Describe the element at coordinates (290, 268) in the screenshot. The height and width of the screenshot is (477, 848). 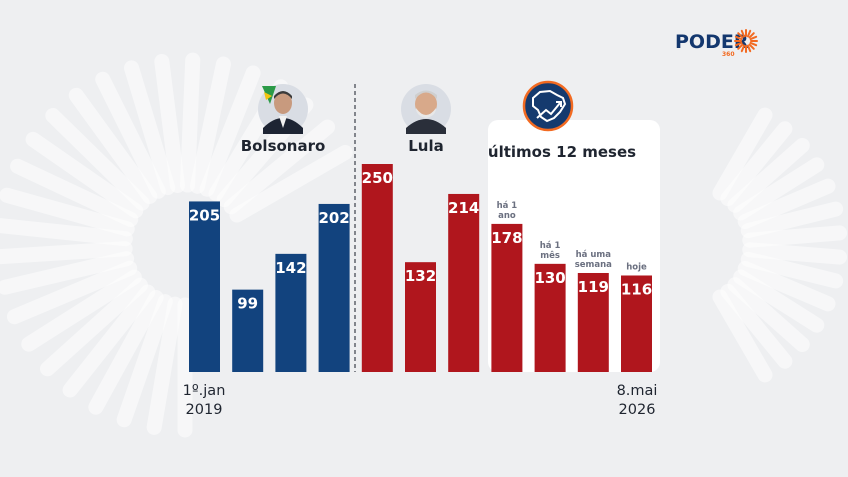
I see `bar-value-label: 142` at that location.